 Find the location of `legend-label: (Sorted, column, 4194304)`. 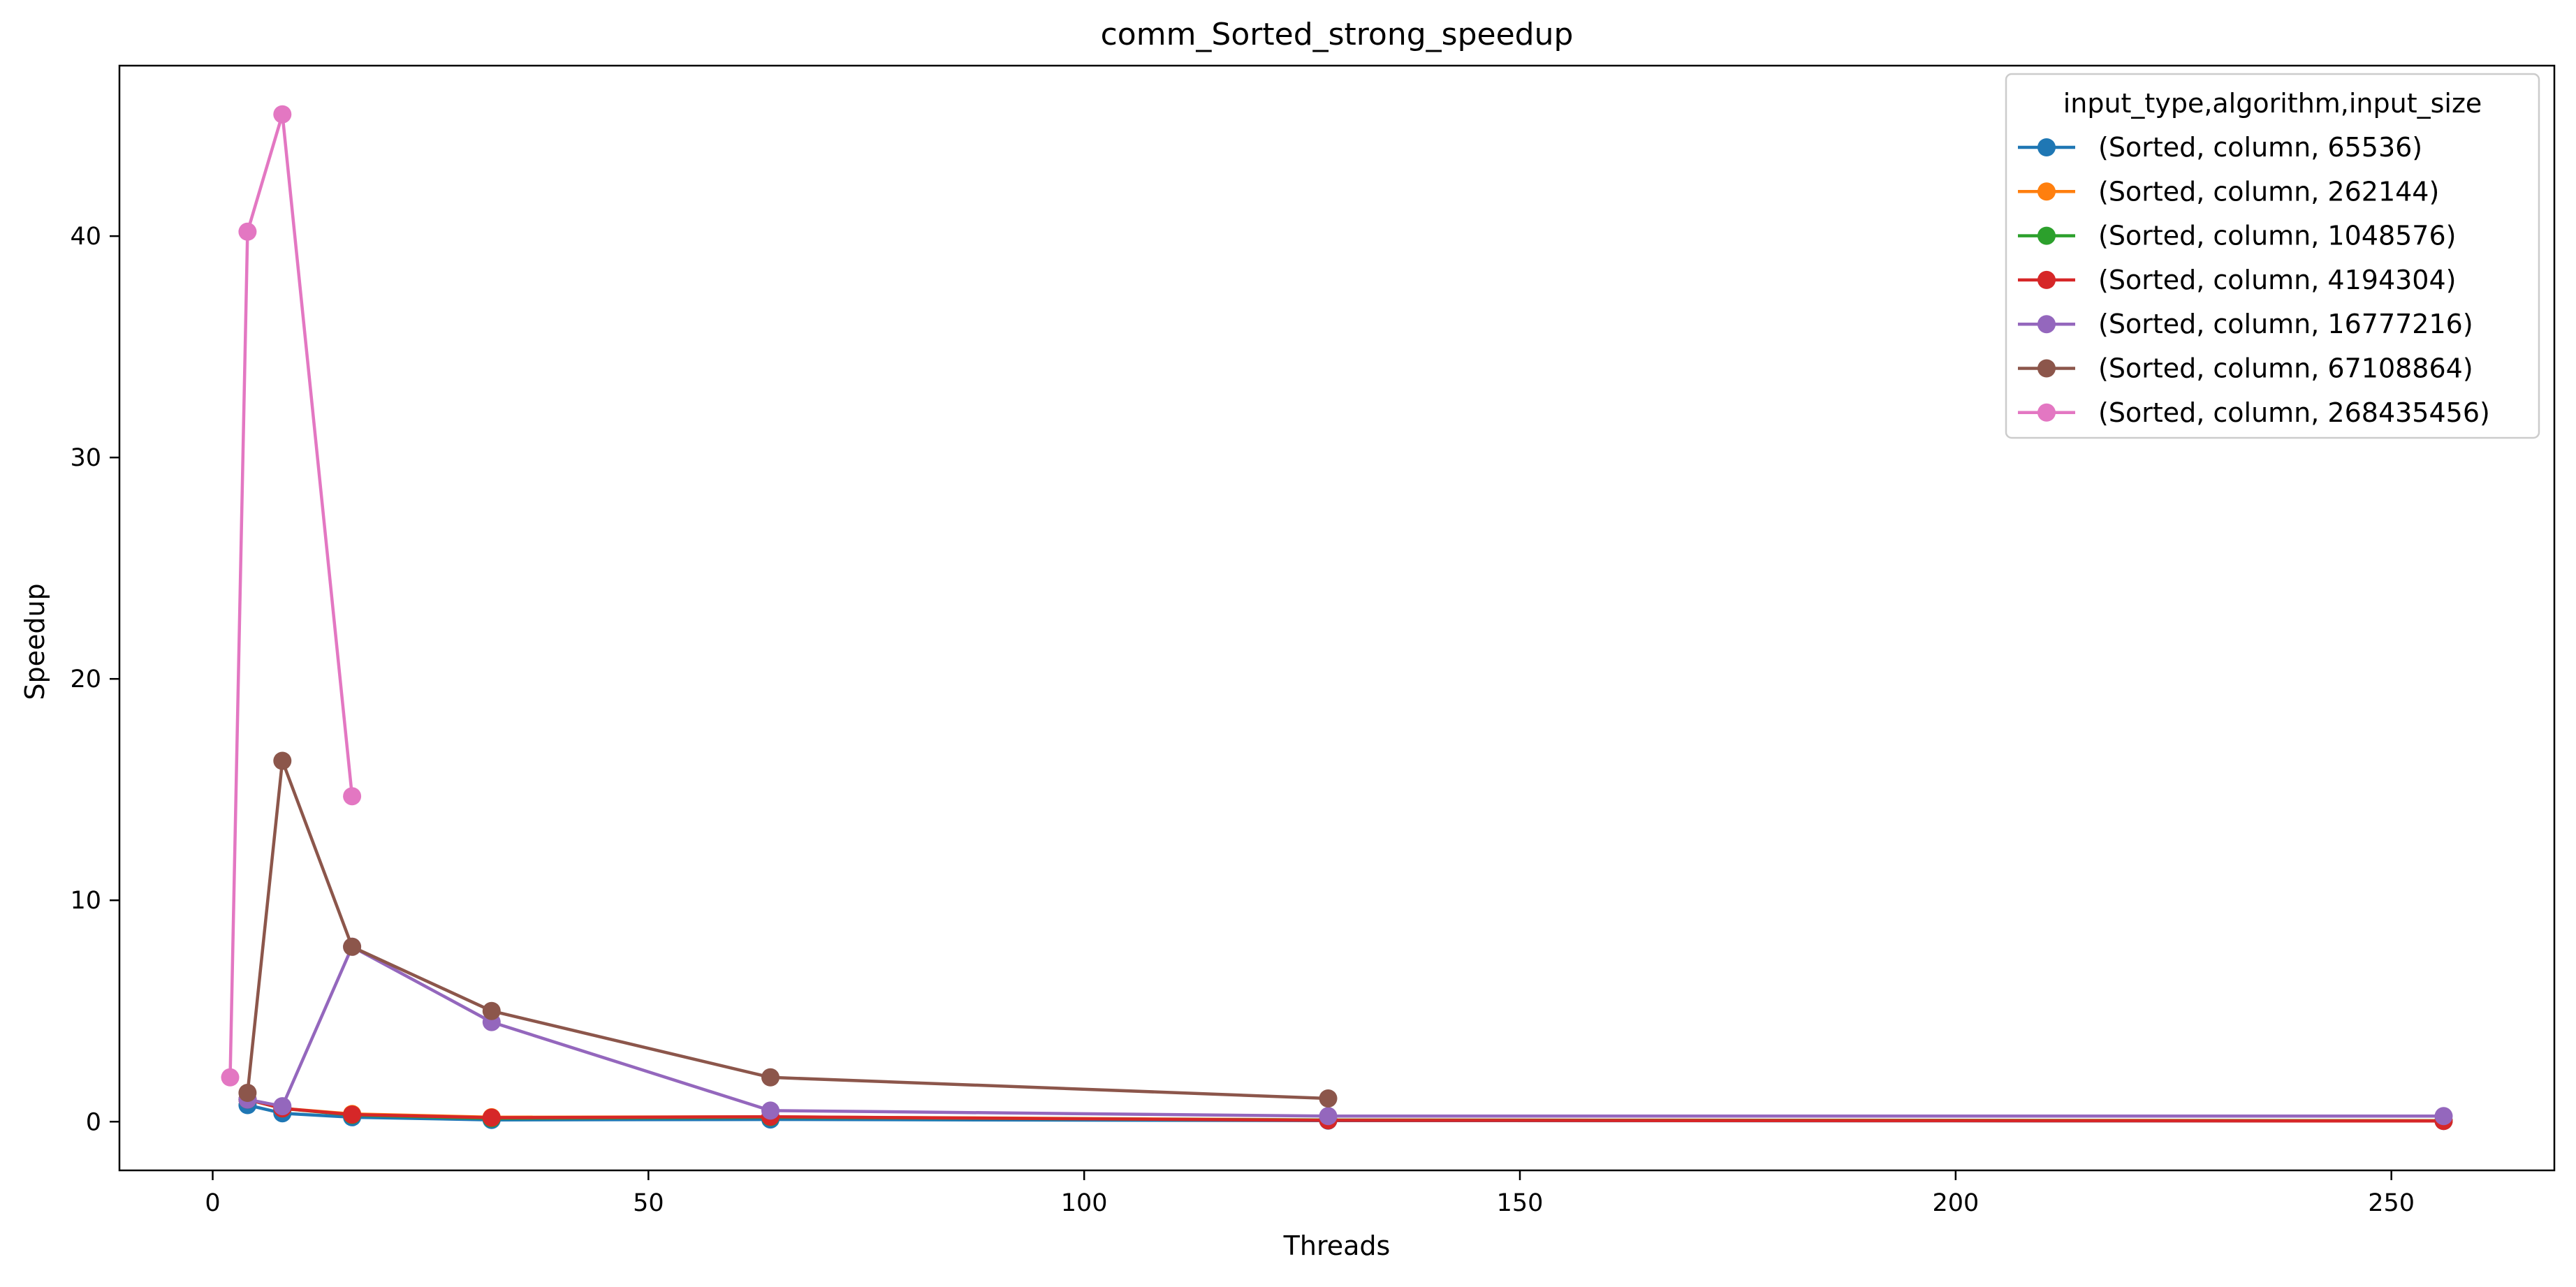

legend-label: (Sorted, column, 4194304) is located at coordinates (2277, 280).